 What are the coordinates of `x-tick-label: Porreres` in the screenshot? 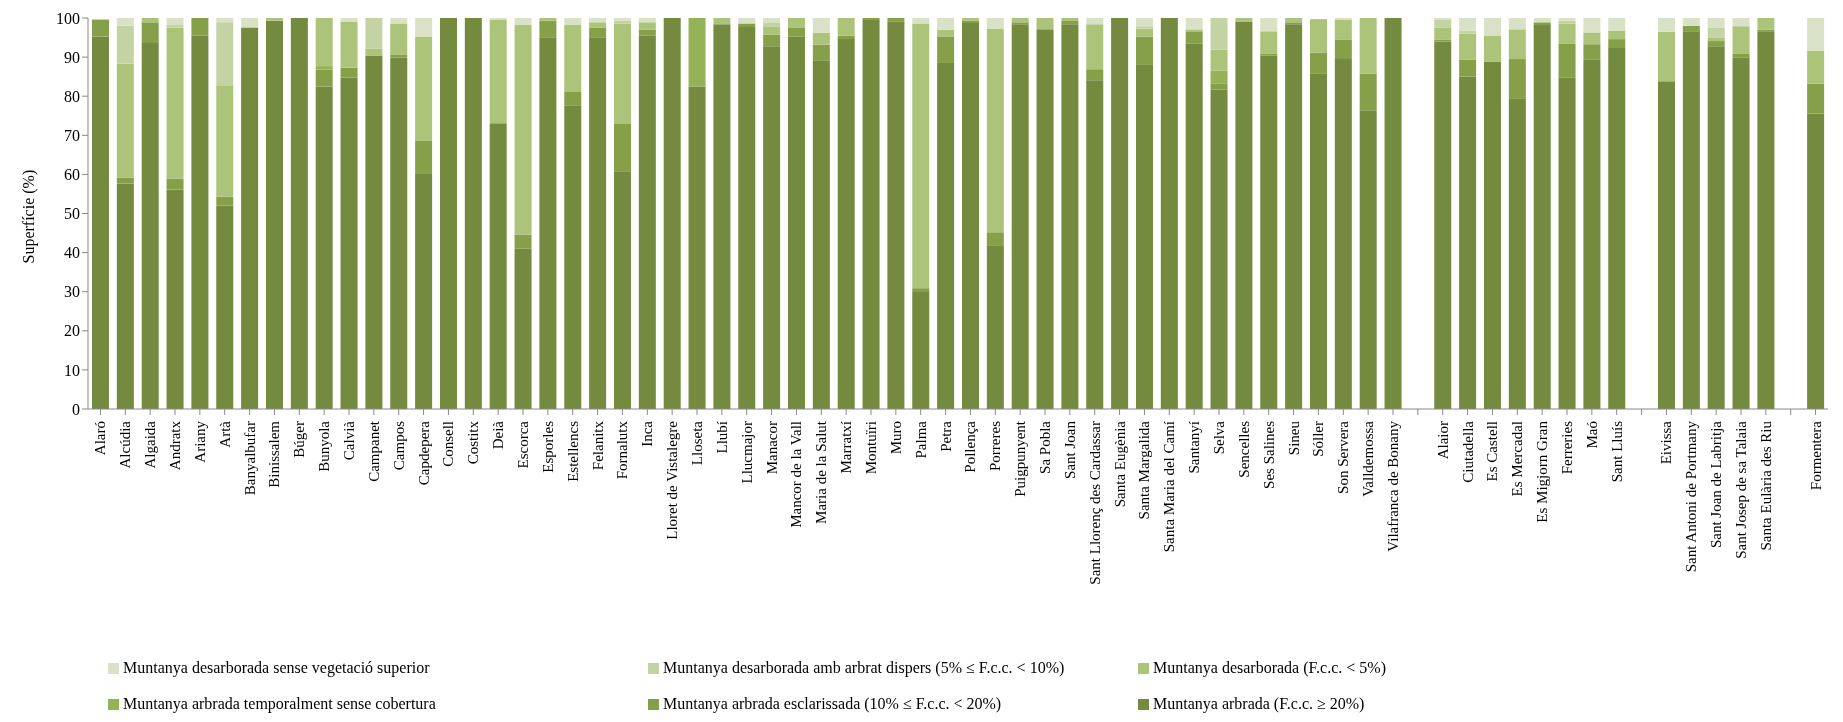 It's located at (995, 445).